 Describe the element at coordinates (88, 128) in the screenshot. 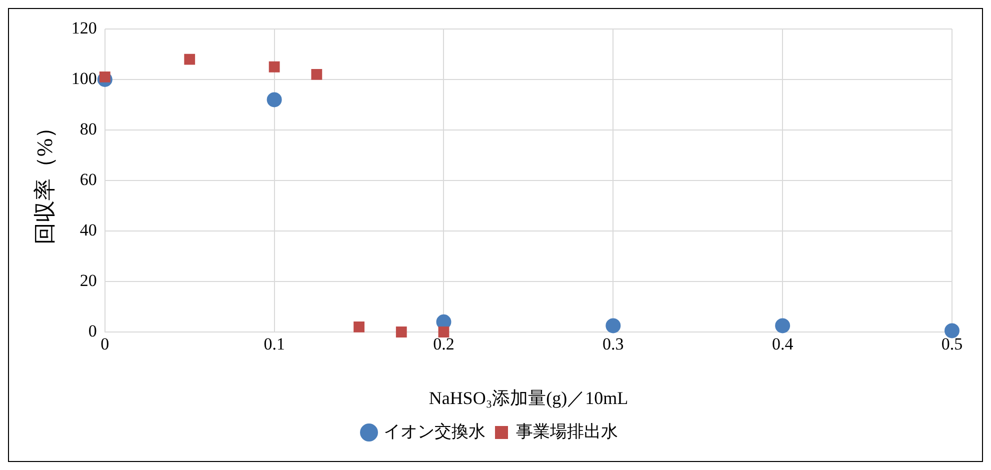

I see `y-tick-label: 80` at that location.